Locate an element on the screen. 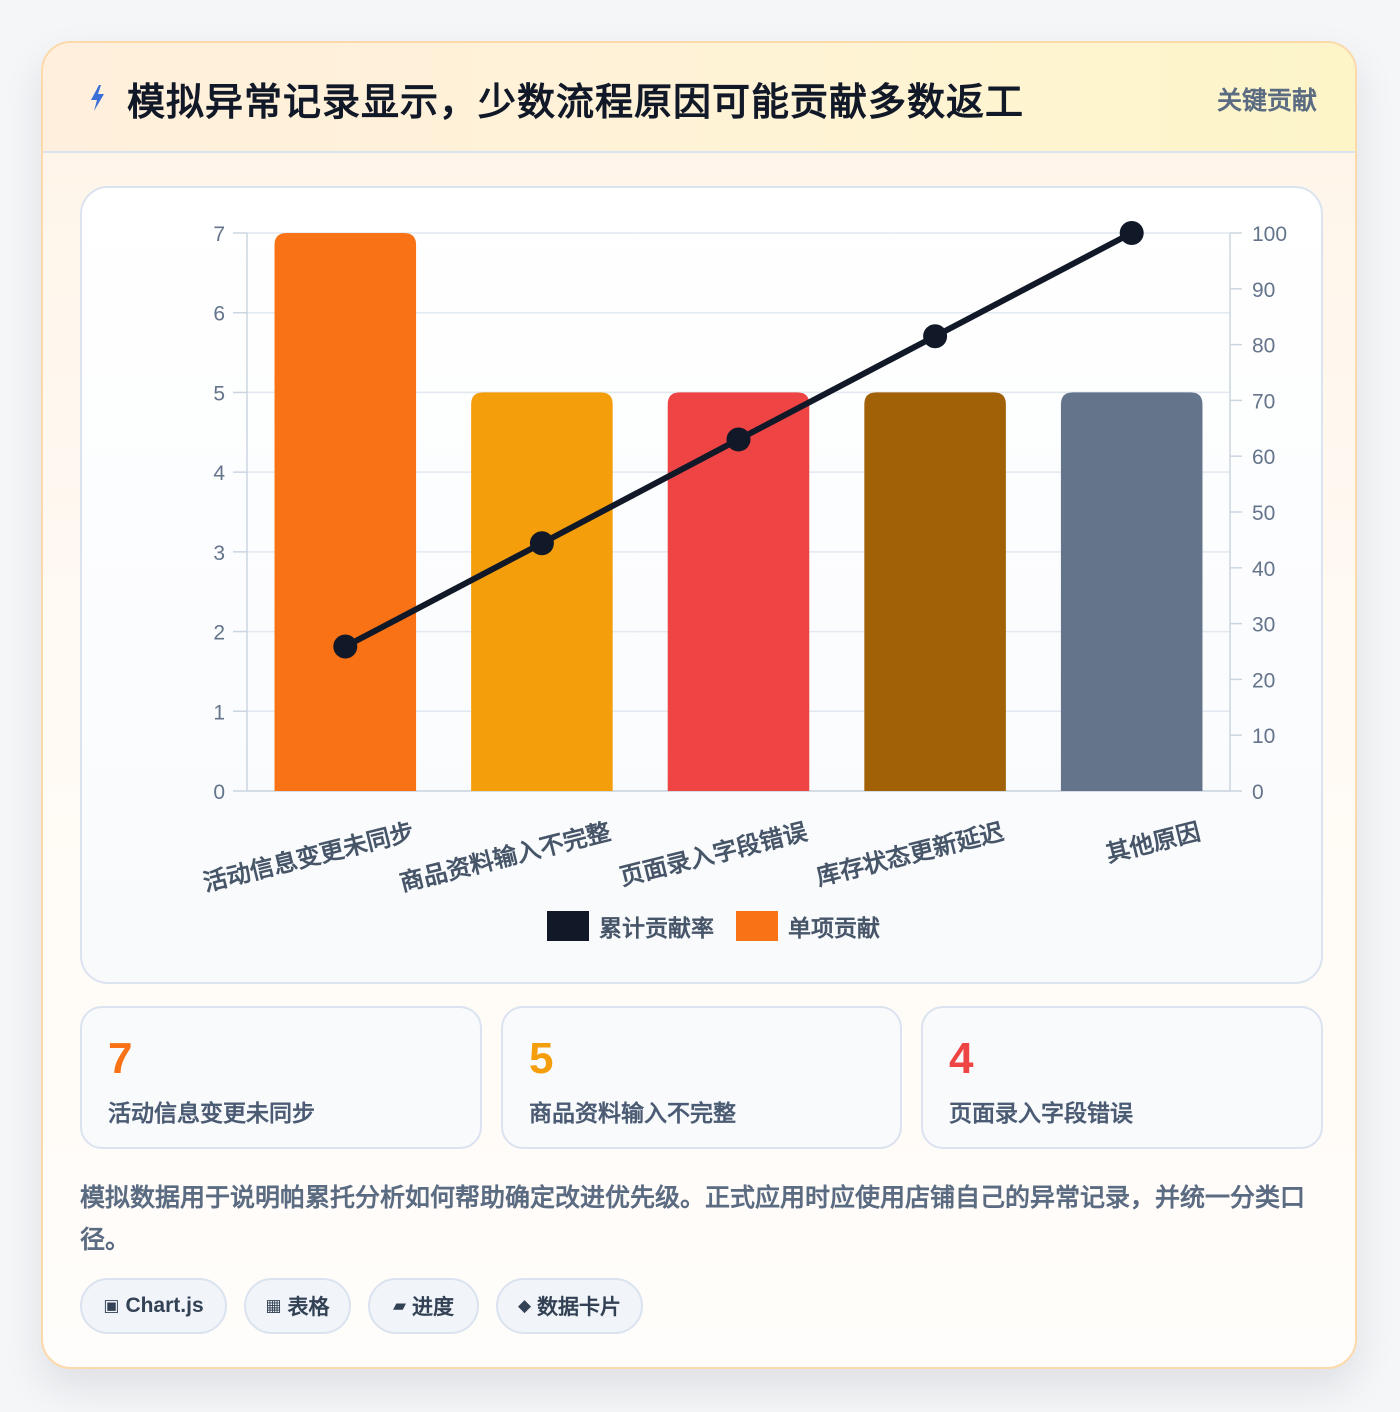 The image size is (1400, 1412). stat-value: 5 is located at coordinates (541, 1058).